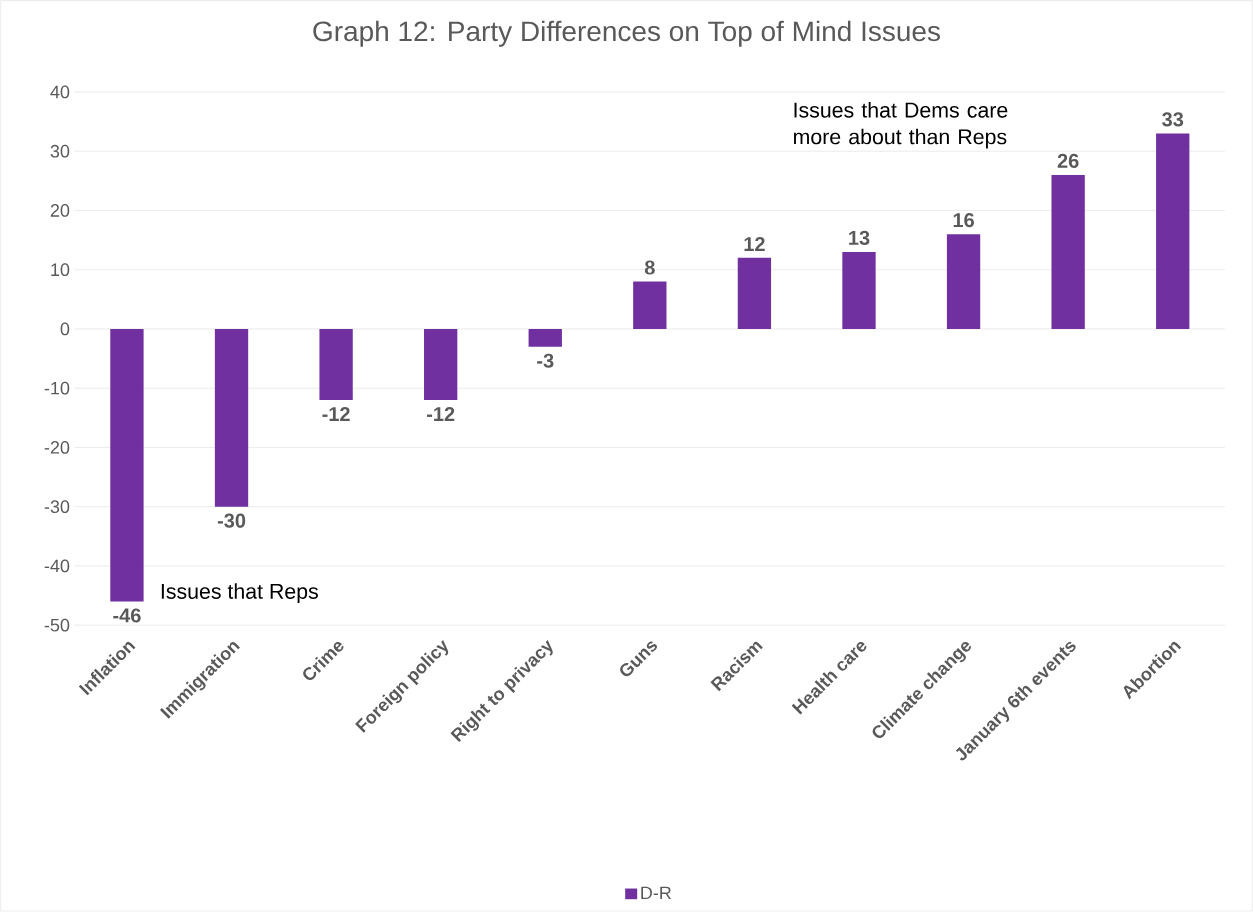 Image resolution: width=1253 pixels, height=912 pixels. What do you see at coordinates (57, 566) in the screenshot?
I see `y-tick-label: -40` at bounding box center [57, 566].